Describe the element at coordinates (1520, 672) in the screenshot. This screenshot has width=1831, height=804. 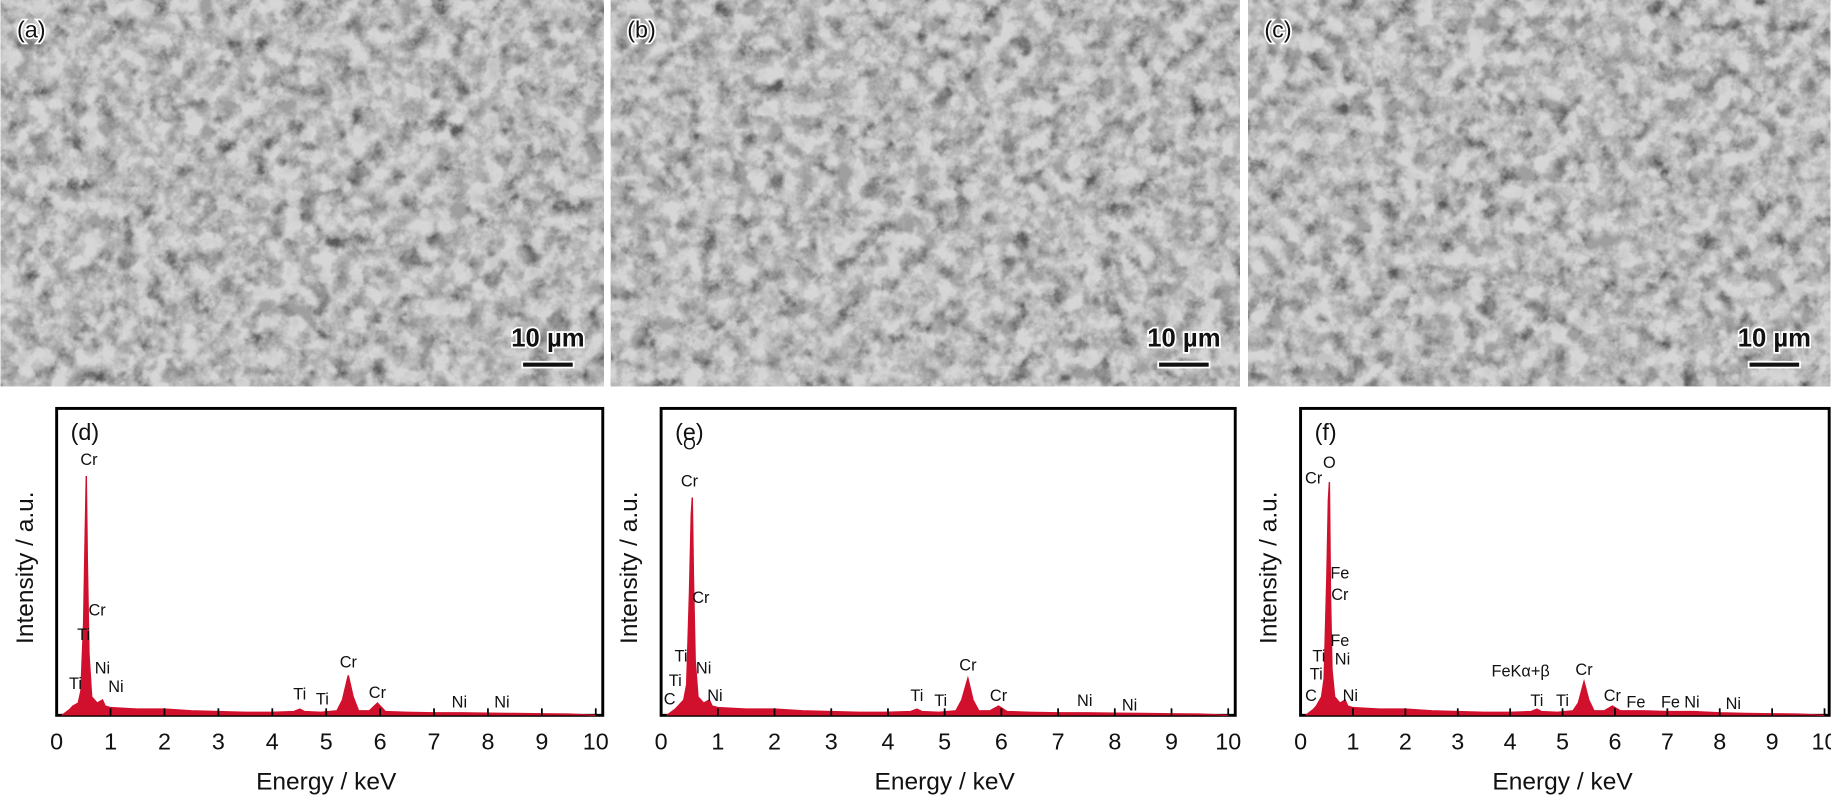
I see `peak-label: FeKα+β` at that location.